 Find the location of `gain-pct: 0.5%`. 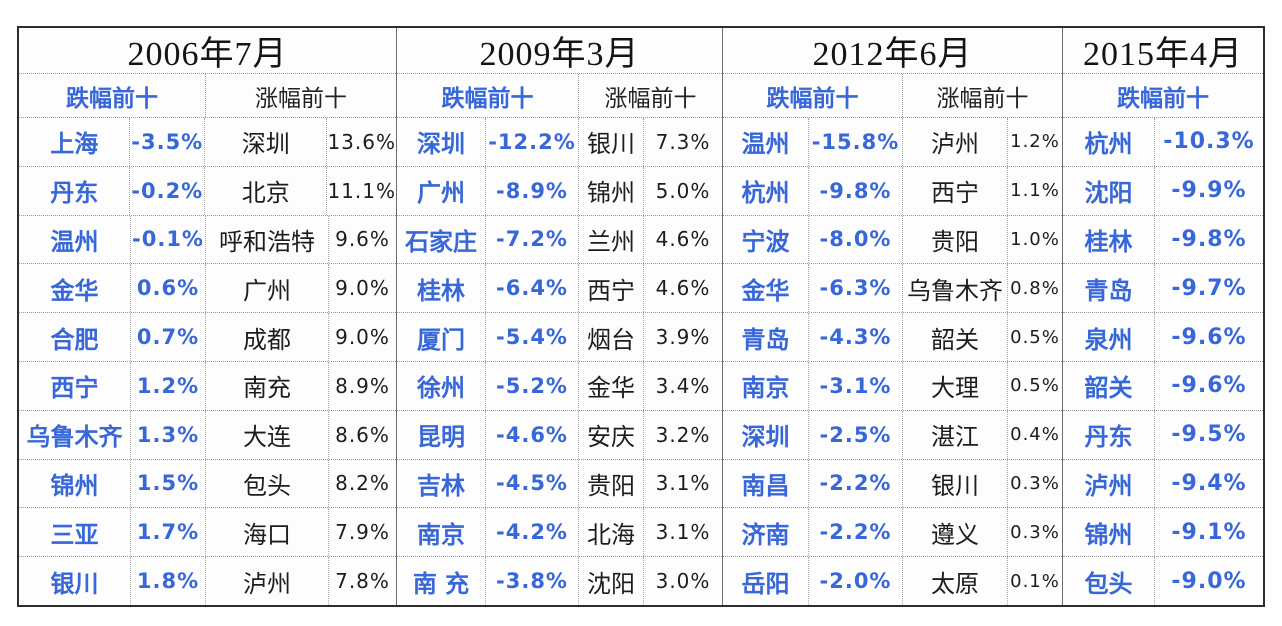

gain-pct: 0.5% is located at coordinates (1035, 337).